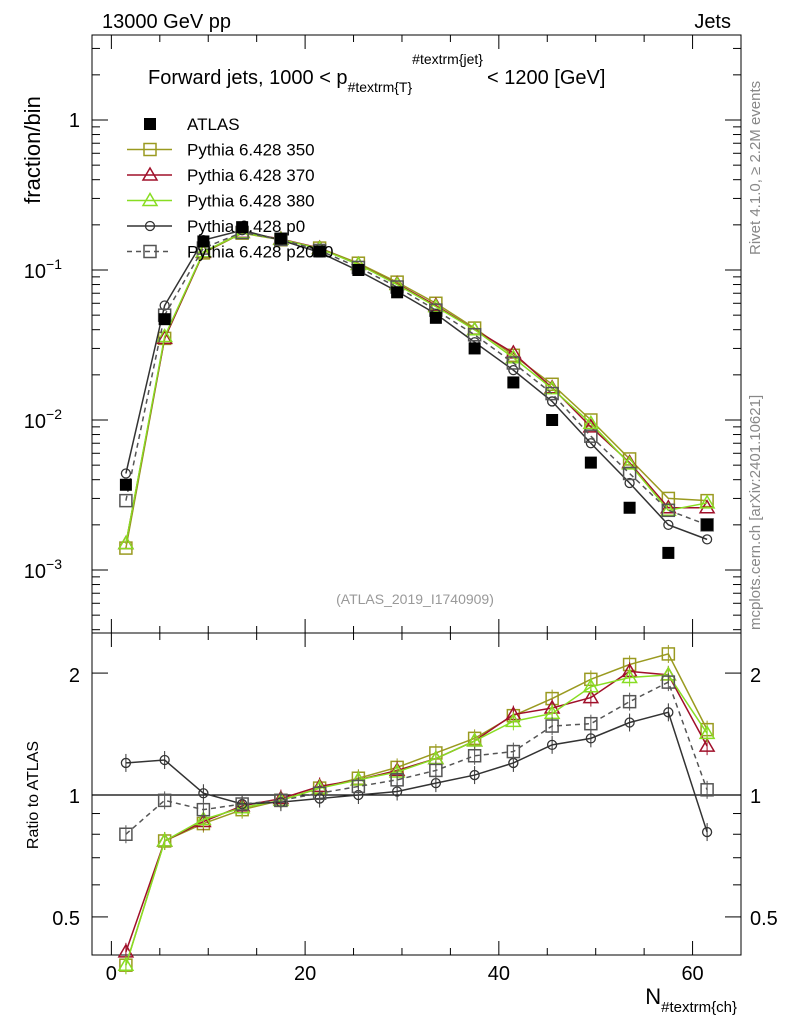 Image resolution: width=786 pixels, height=1029 pixels. Describe the element at coordinates (251, 201) in the screenshot. I see `legend-label-pythia-6-428-380: Pythia 6.428 380` at that location.